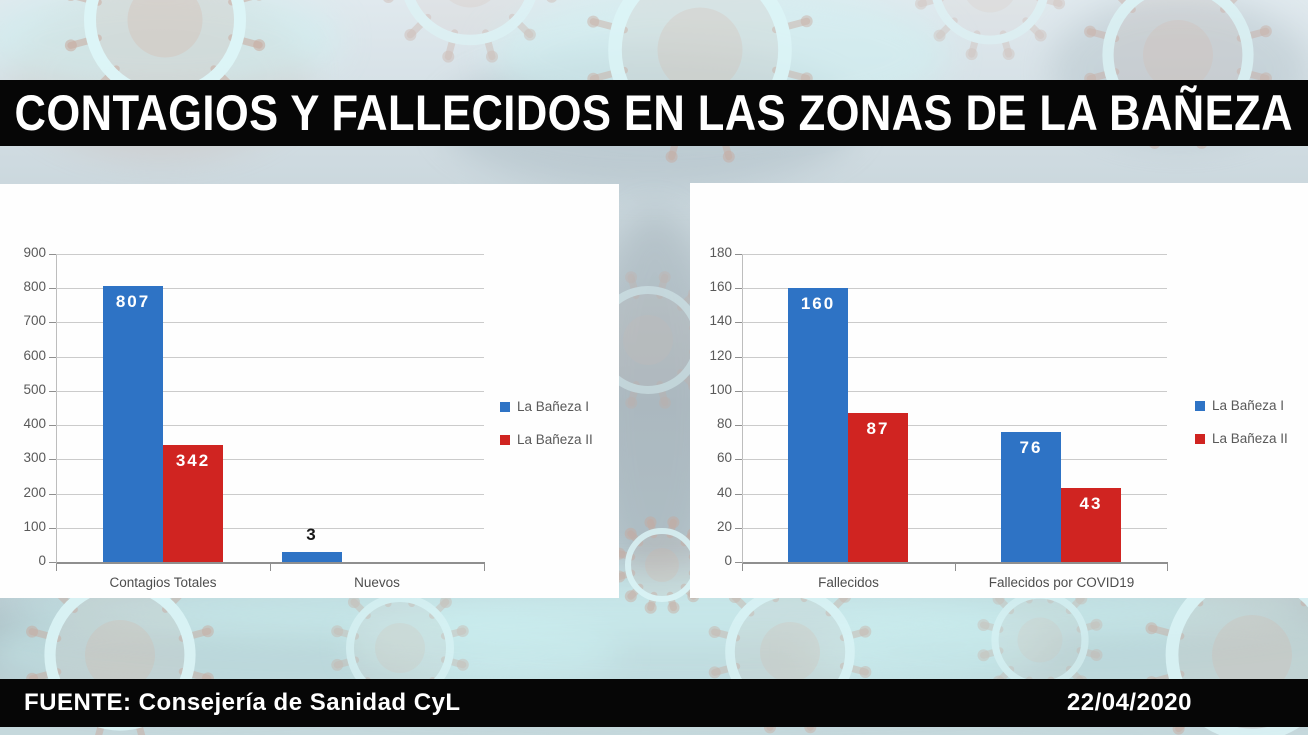 The height and width of the screenshot is (735, 1308). What do you see at coordinates (720, 355) in the screenshot?
I see `y-axis-label: 120` at bounding box center [720, 355].